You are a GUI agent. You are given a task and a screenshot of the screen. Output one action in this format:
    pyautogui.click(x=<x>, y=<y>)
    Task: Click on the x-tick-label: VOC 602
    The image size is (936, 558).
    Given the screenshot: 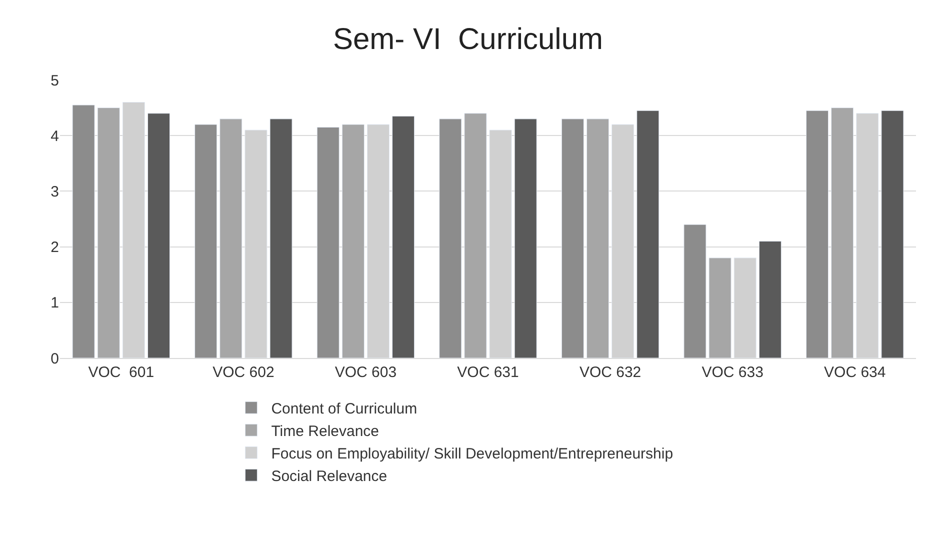 What is the action you would take?
    pyautogui.click(x=243, y=372)
    